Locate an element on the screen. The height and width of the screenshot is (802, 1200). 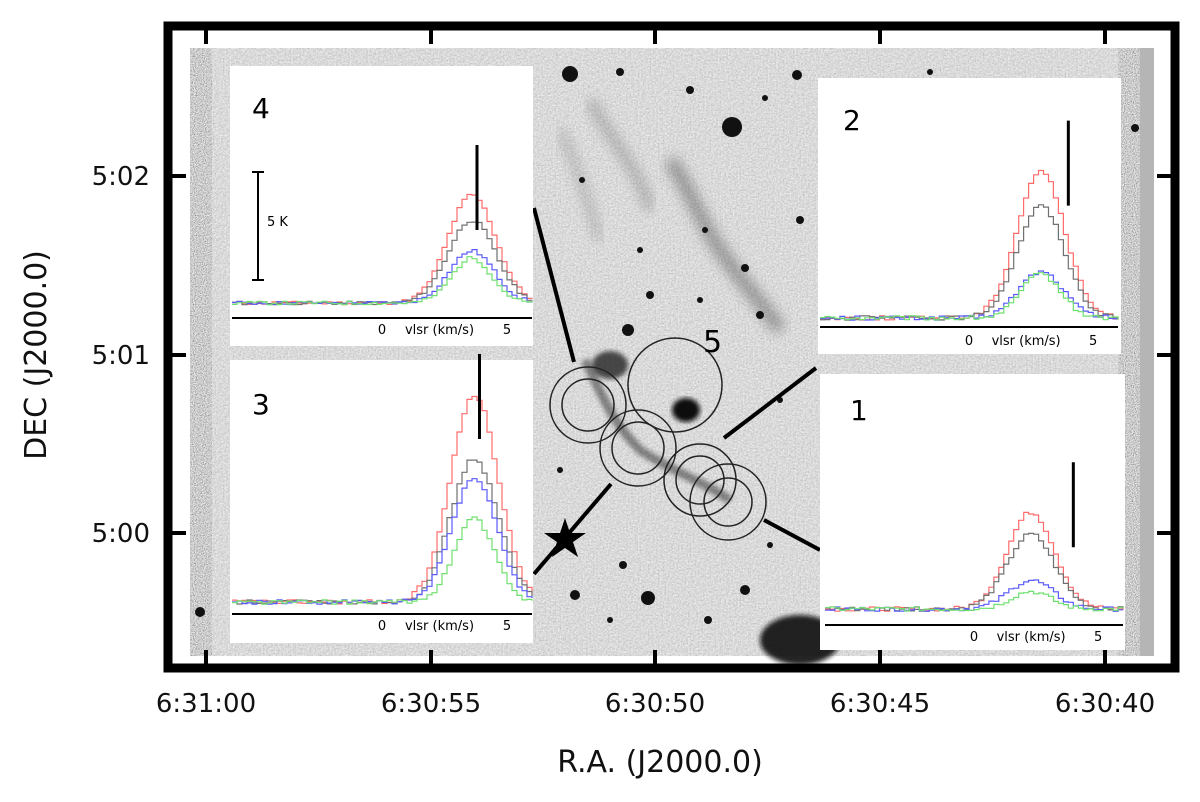
inset-label: 1 is located at coordinates (859, 410).